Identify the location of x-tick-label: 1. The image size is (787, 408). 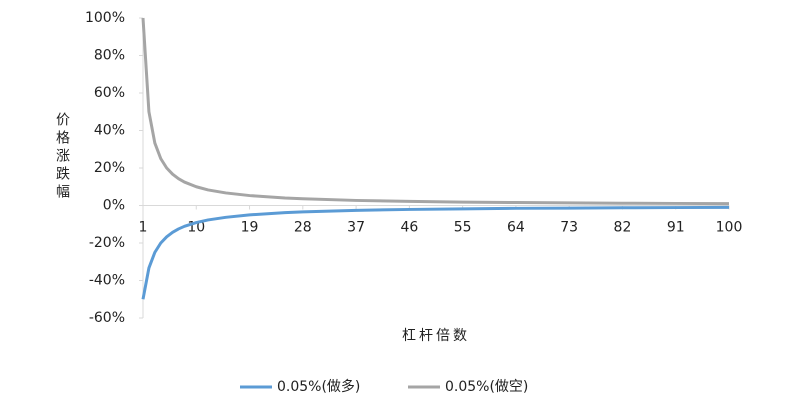
(143, 228).